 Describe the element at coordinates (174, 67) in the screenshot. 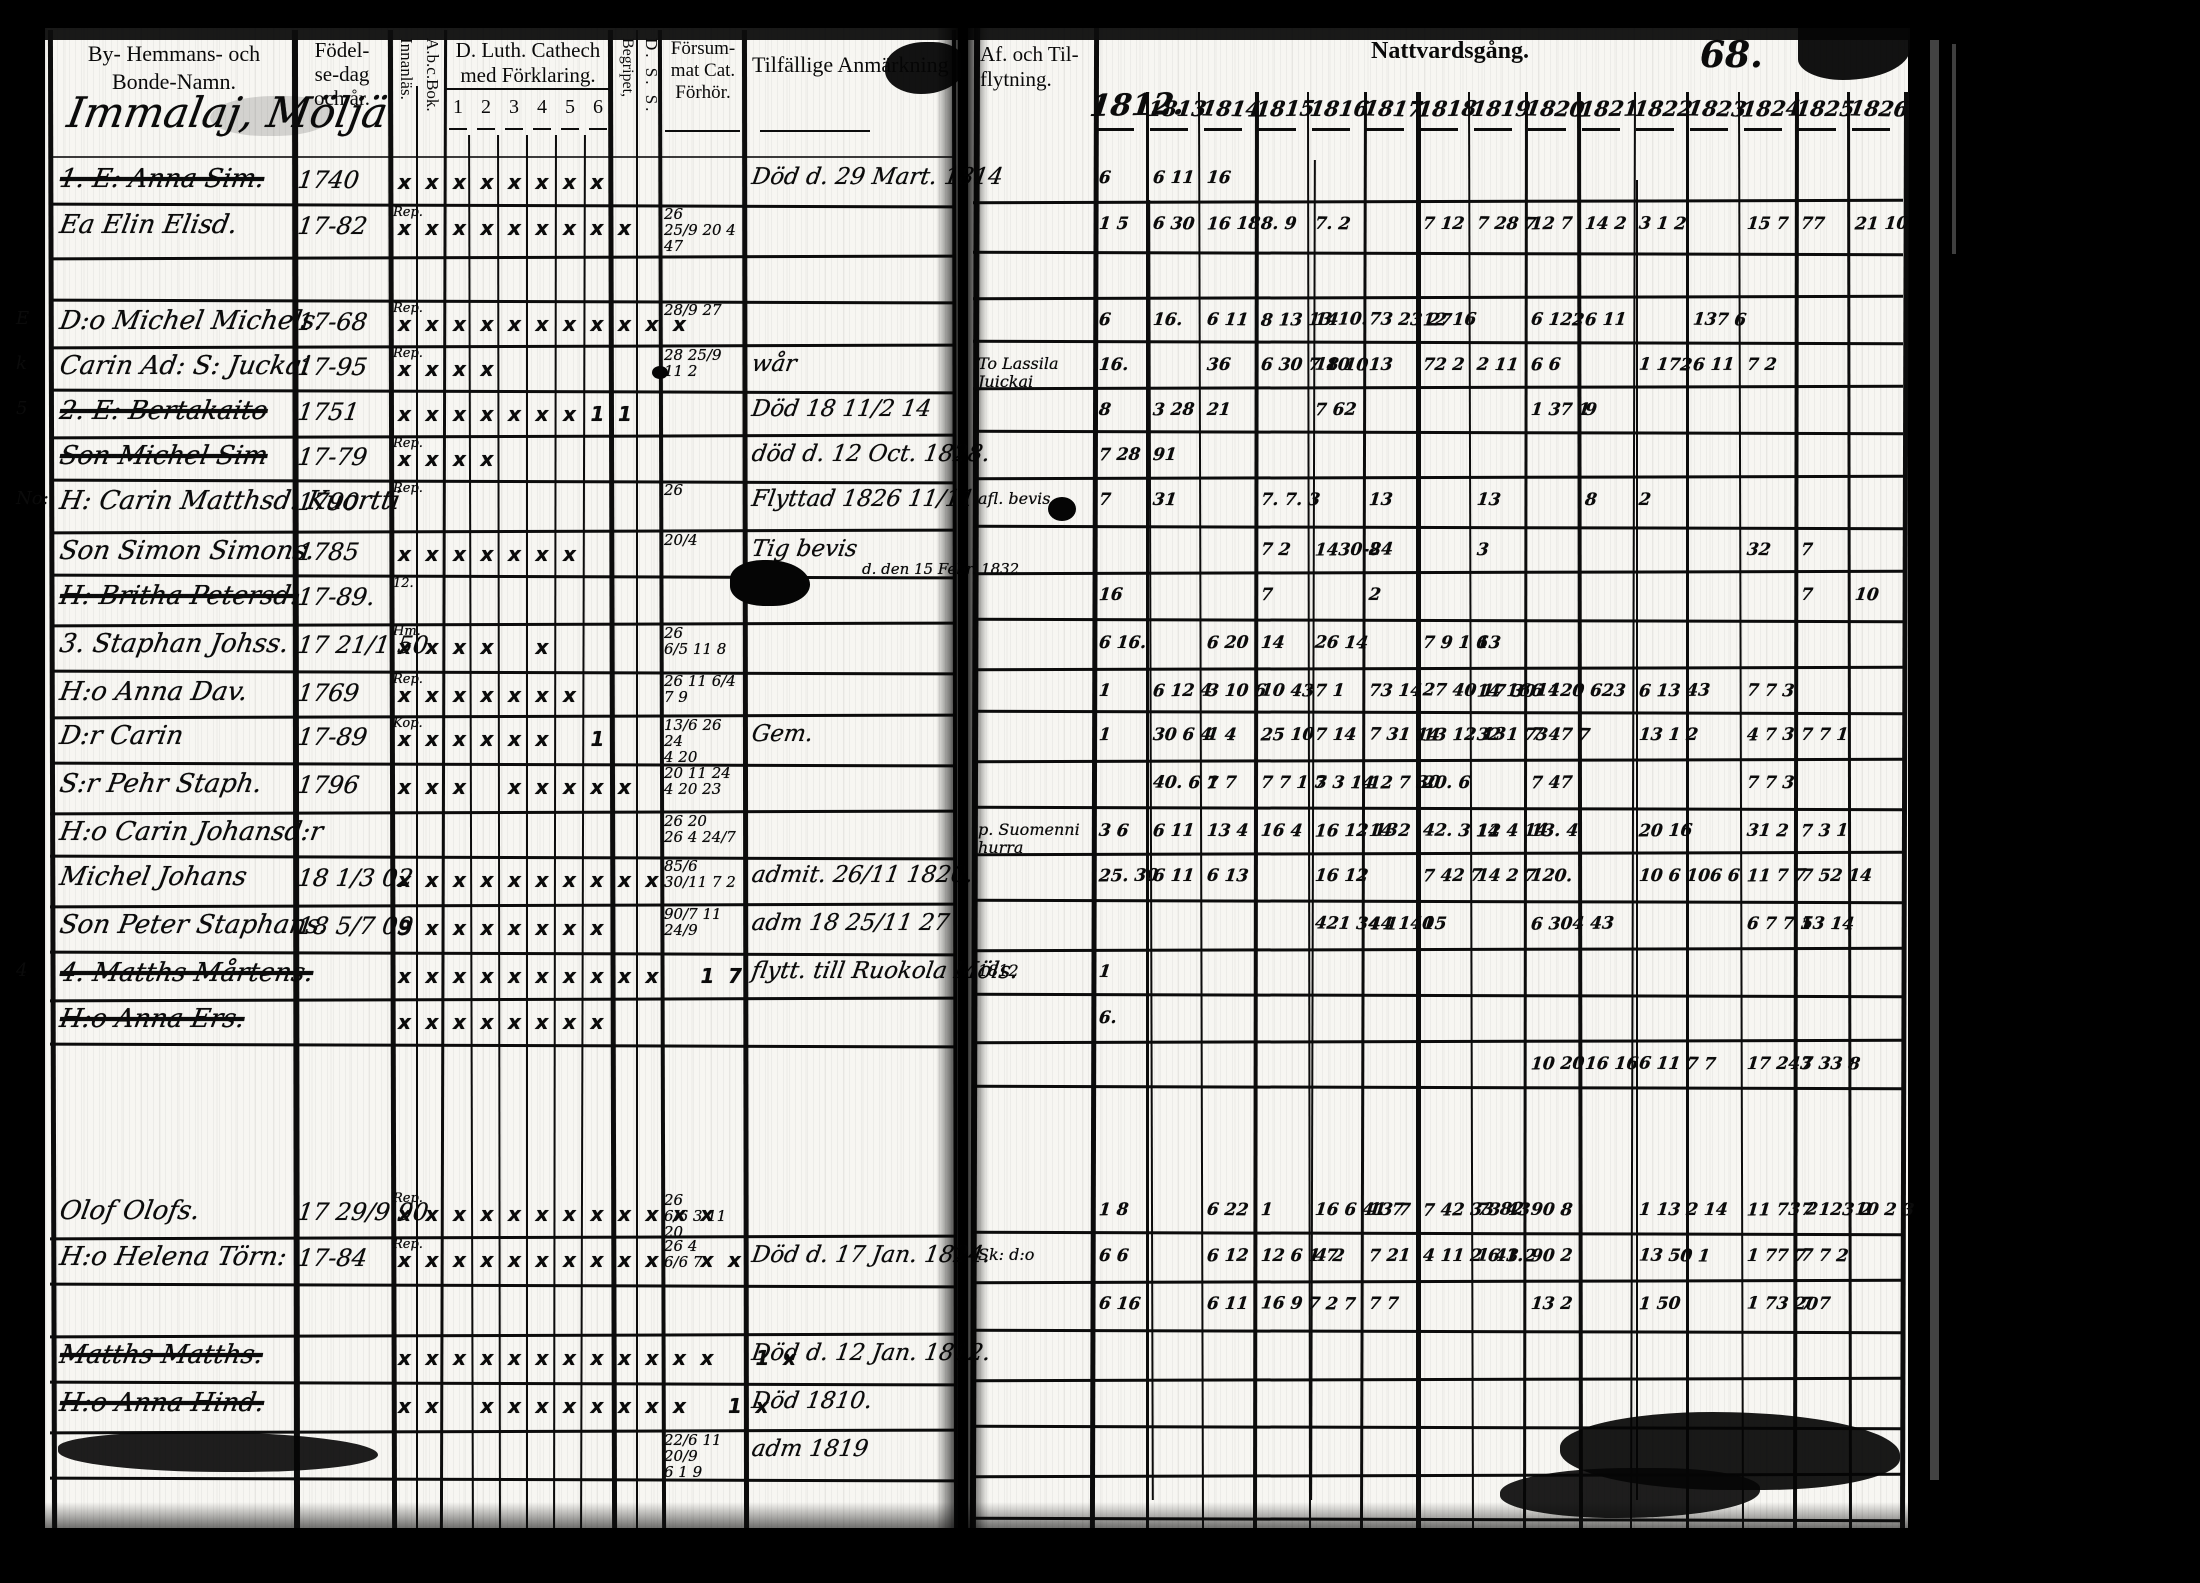

I see `column-header-name: By- Hemmans- och Bonde-Namn.` at that location.